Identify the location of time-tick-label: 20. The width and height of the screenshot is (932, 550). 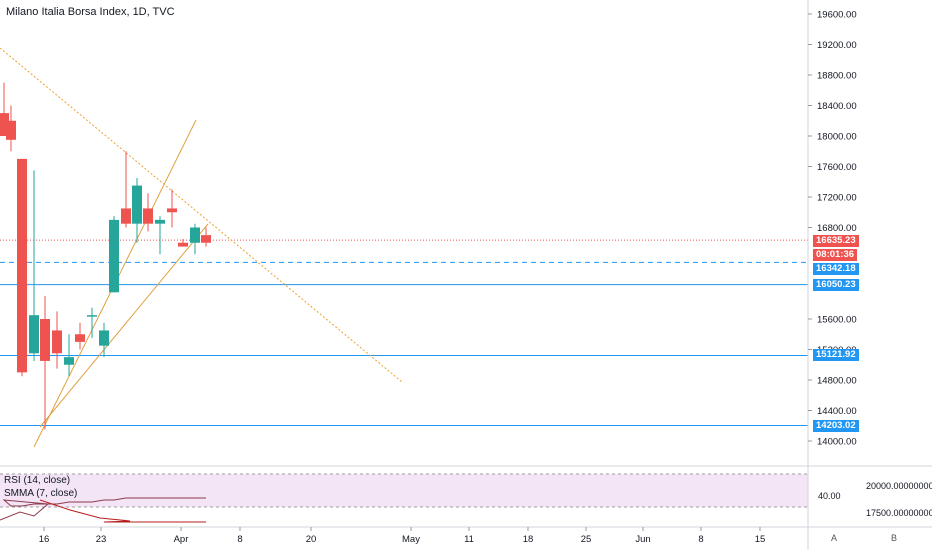
(311, 539).